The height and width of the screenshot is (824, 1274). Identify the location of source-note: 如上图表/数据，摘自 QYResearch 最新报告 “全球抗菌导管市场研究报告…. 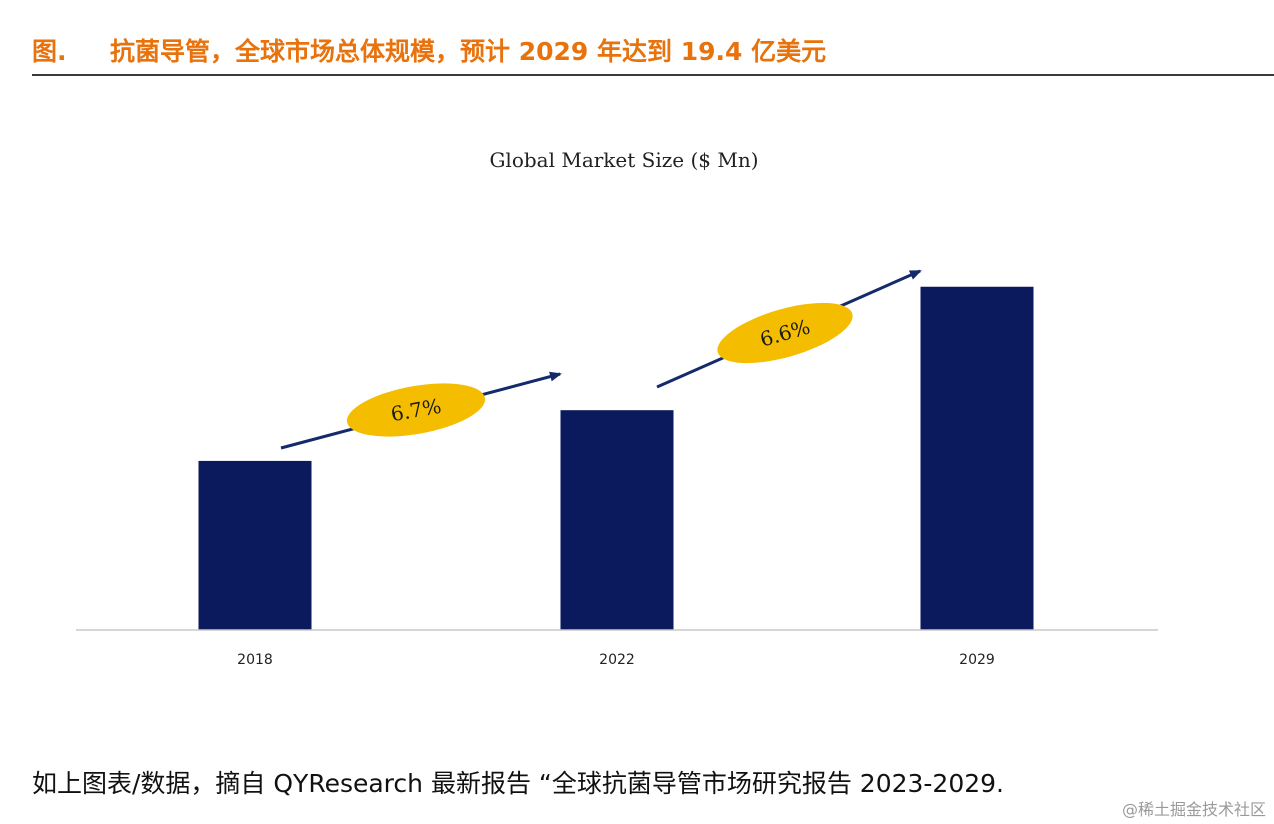
(518, 783).